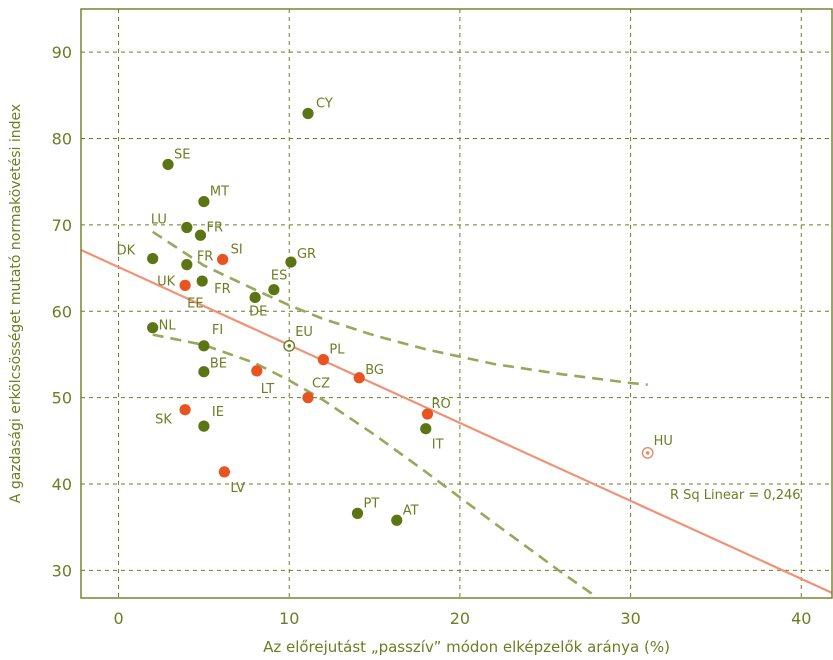 The width and height of the screenshot is (833, 660). What do you see at coordinates (372, 503) in the screenshot?
I see `point-label: PT` at bounding box center [372, 503].